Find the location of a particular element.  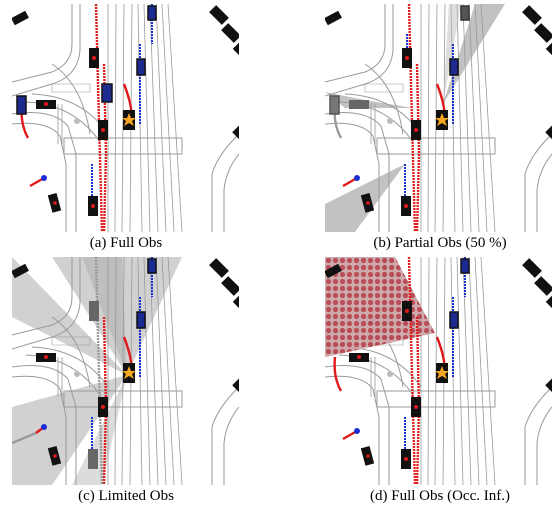

inferred-occlusion-region is located at coordinates (380, 307).